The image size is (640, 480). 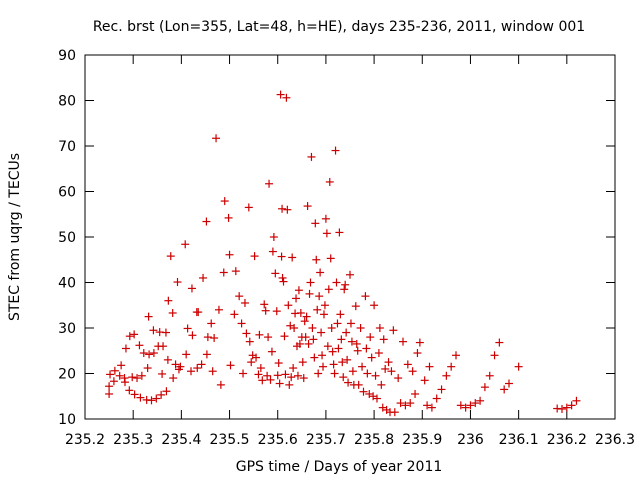 I want to click on x-tick-label: 236.3, so click(x=615, y=440).